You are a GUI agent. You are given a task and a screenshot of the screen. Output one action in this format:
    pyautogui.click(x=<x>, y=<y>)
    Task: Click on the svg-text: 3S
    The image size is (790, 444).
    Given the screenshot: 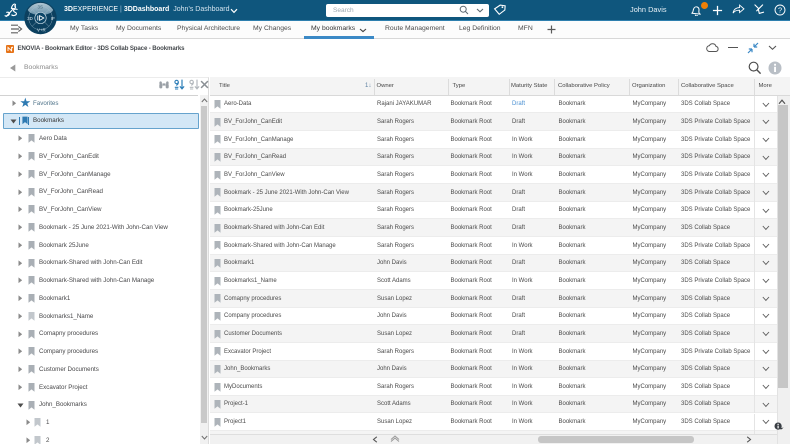 What is the action you would take?
    pyautogui.click(x=40, y=7)
    